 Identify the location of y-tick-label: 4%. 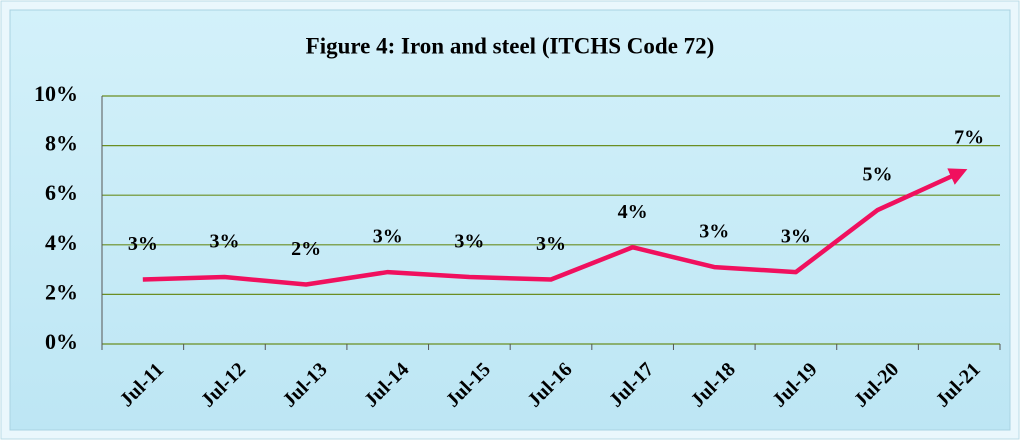
(61, 242).